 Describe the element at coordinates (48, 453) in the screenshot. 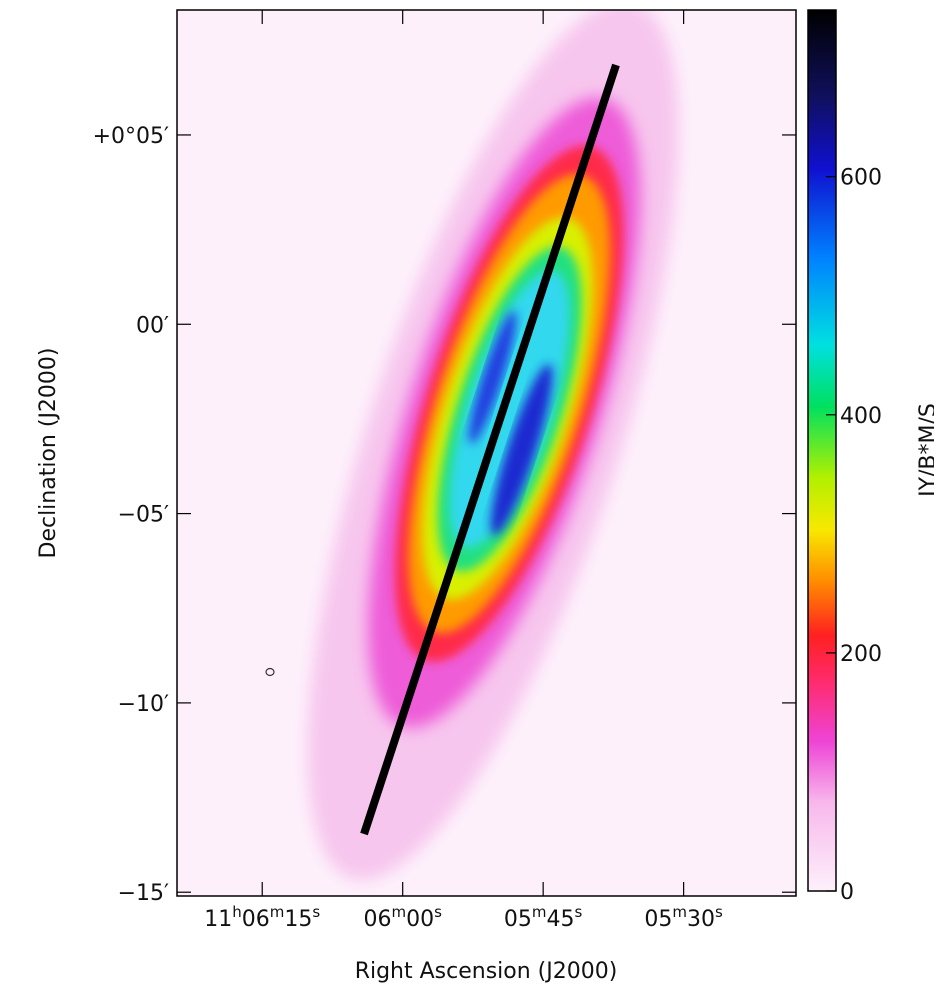

I see `y-axis-label: Declination (J2000)` at that location.